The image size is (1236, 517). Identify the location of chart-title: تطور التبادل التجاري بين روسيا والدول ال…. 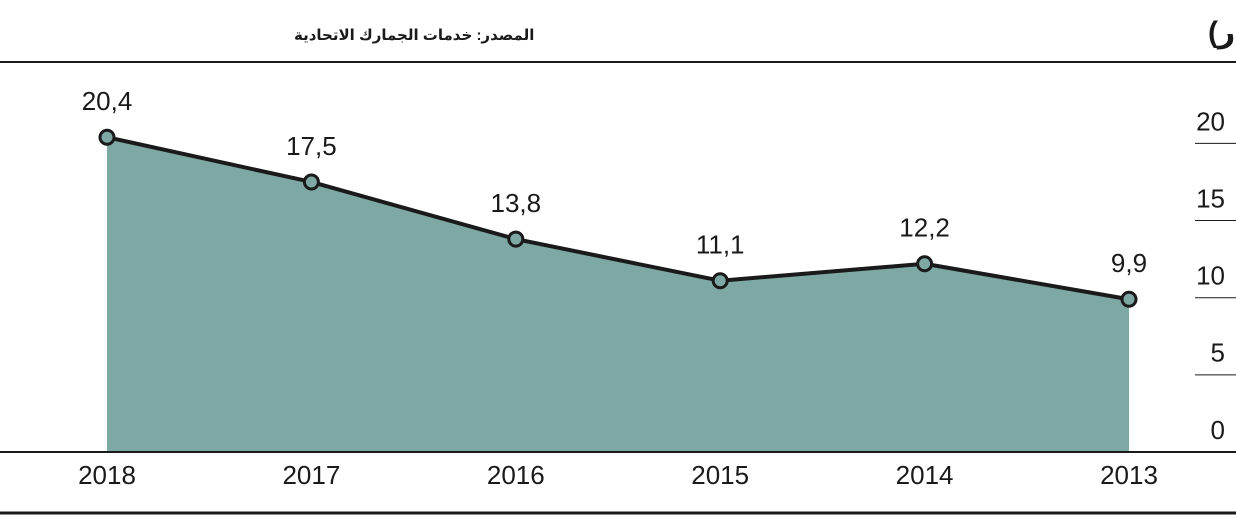
(1222, 31).